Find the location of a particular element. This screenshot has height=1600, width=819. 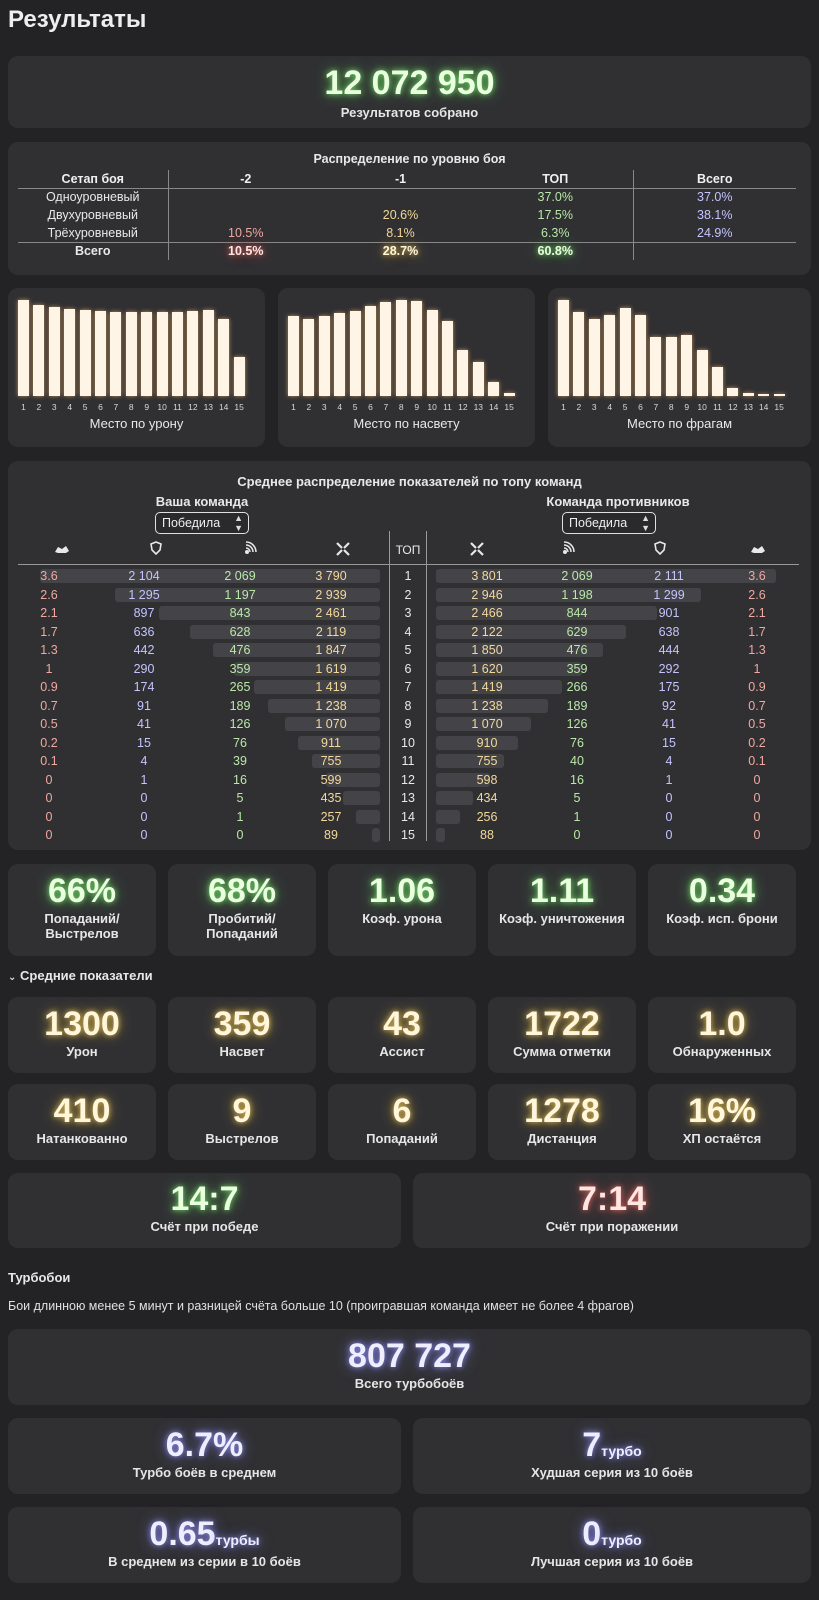

stat-value: 1278 is located at coordinates (562, 1111).